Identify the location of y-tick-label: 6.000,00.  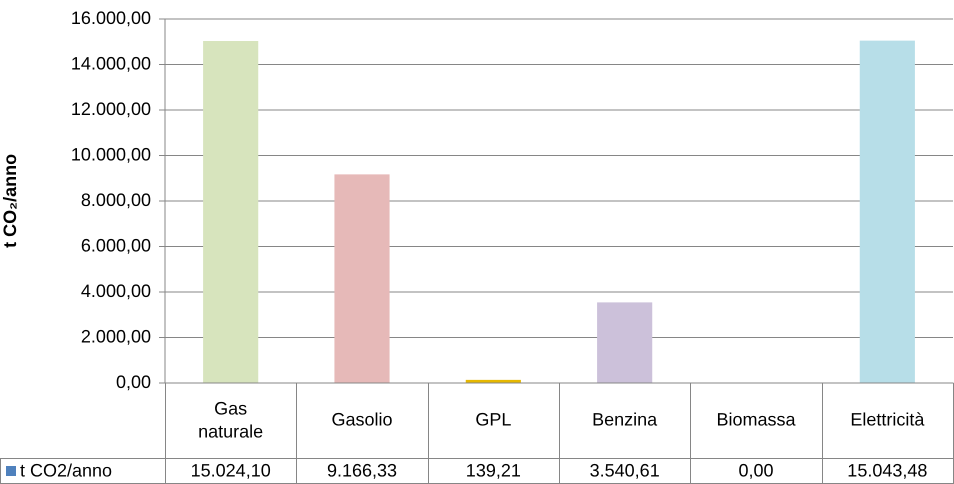
(115, 245).